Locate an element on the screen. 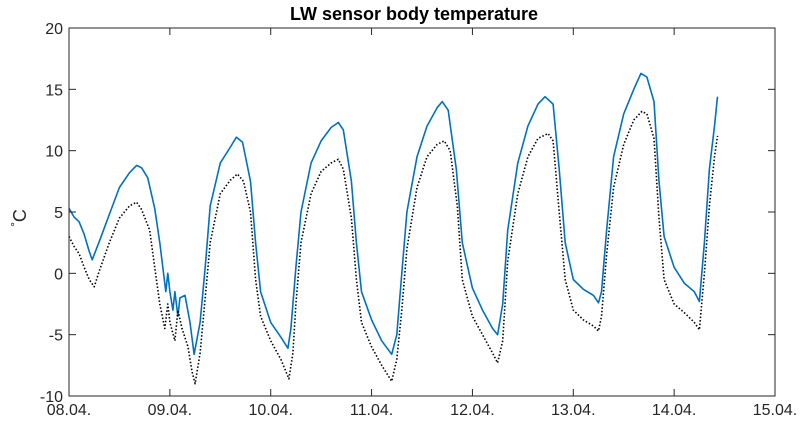  x-tick-label: 12.04. is located at coordinates (472, 410).